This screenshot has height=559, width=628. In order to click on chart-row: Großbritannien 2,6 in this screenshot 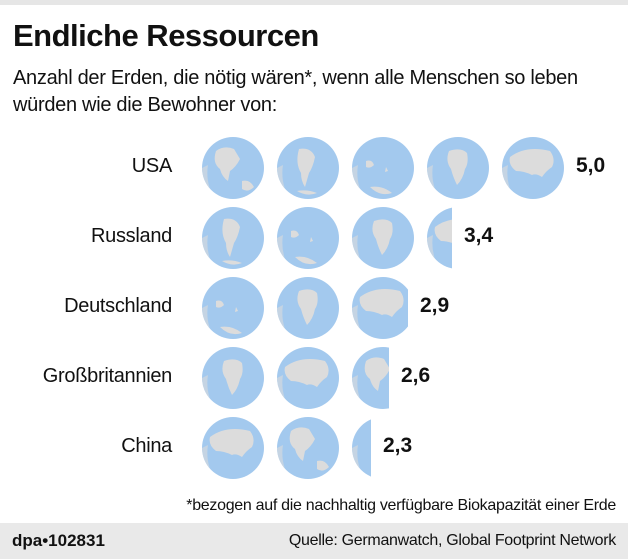, I will do `click(314, 378)`.